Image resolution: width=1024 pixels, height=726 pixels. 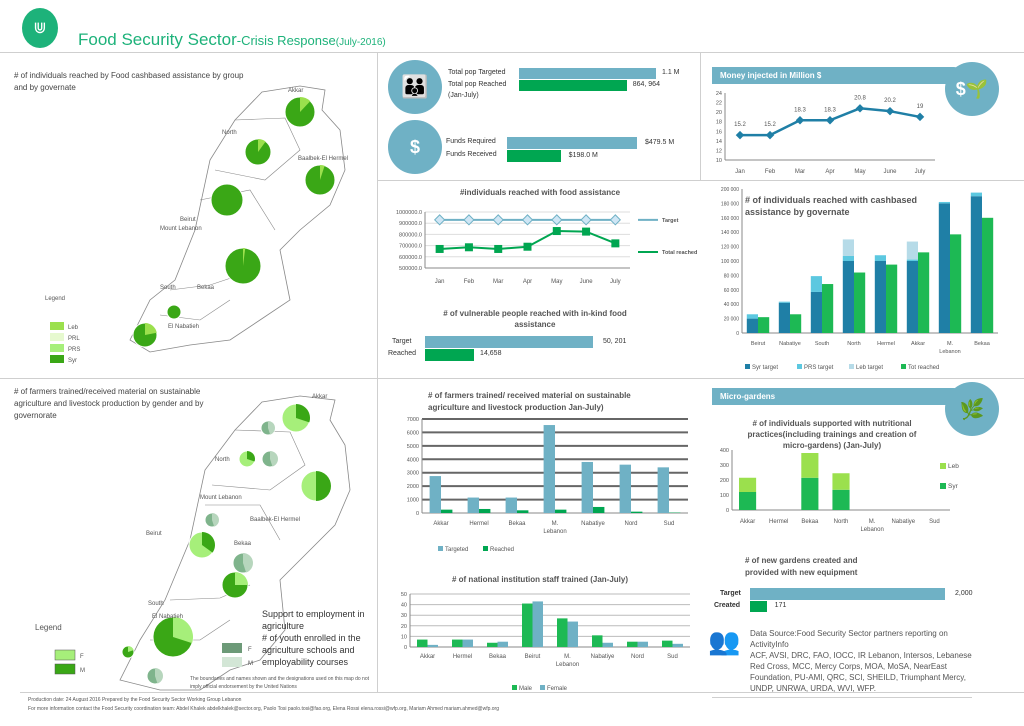 I want to click on legend-title: Legend, so click(x=48, y=627).